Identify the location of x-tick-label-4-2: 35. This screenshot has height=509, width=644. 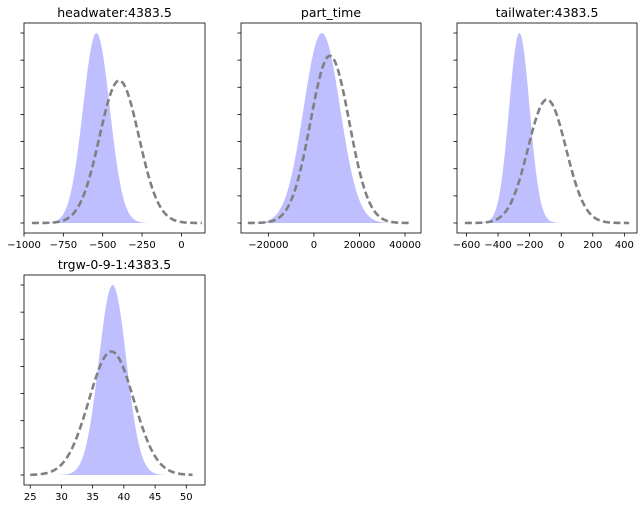
(92, 497).